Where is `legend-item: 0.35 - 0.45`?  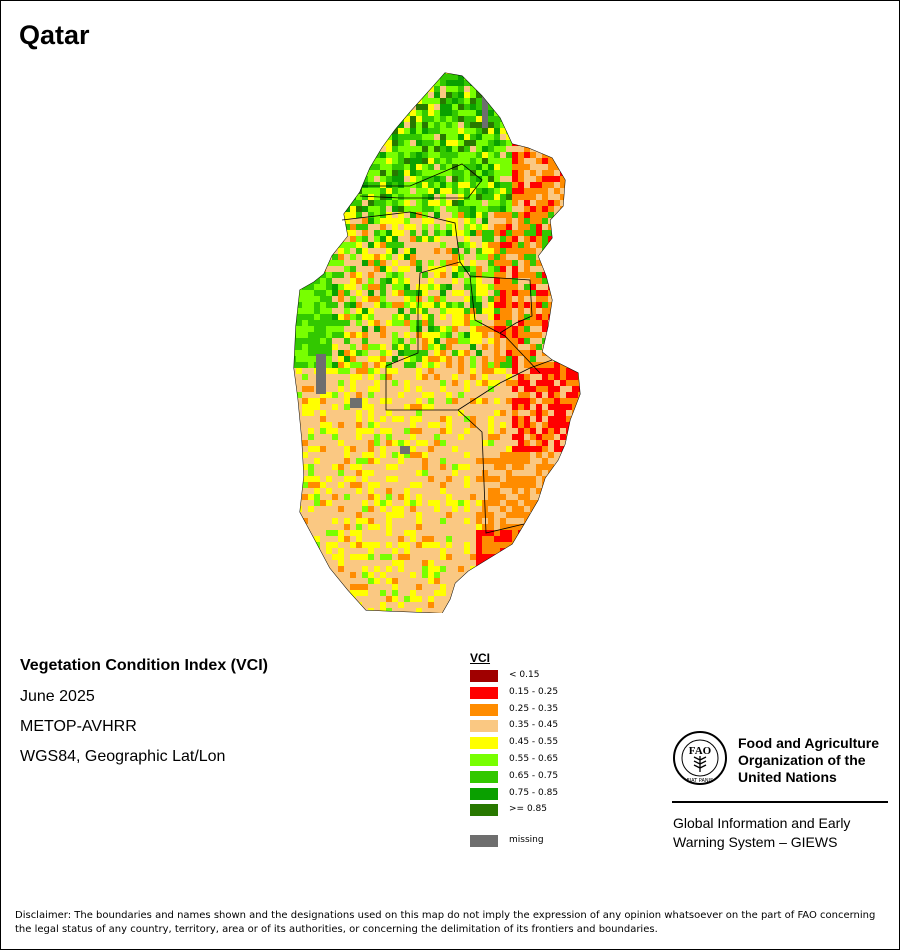 legend-item: 0.35 - 0.45 is located at coordinates (514, 726).